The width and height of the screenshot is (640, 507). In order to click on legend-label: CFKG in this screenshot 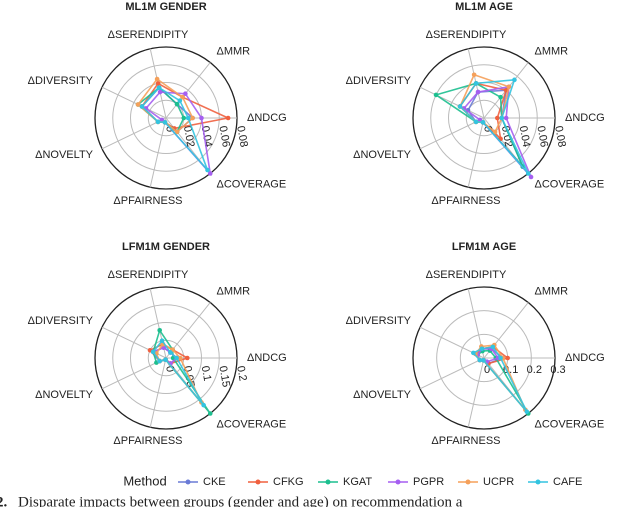, I will do `click(288, 482)`.